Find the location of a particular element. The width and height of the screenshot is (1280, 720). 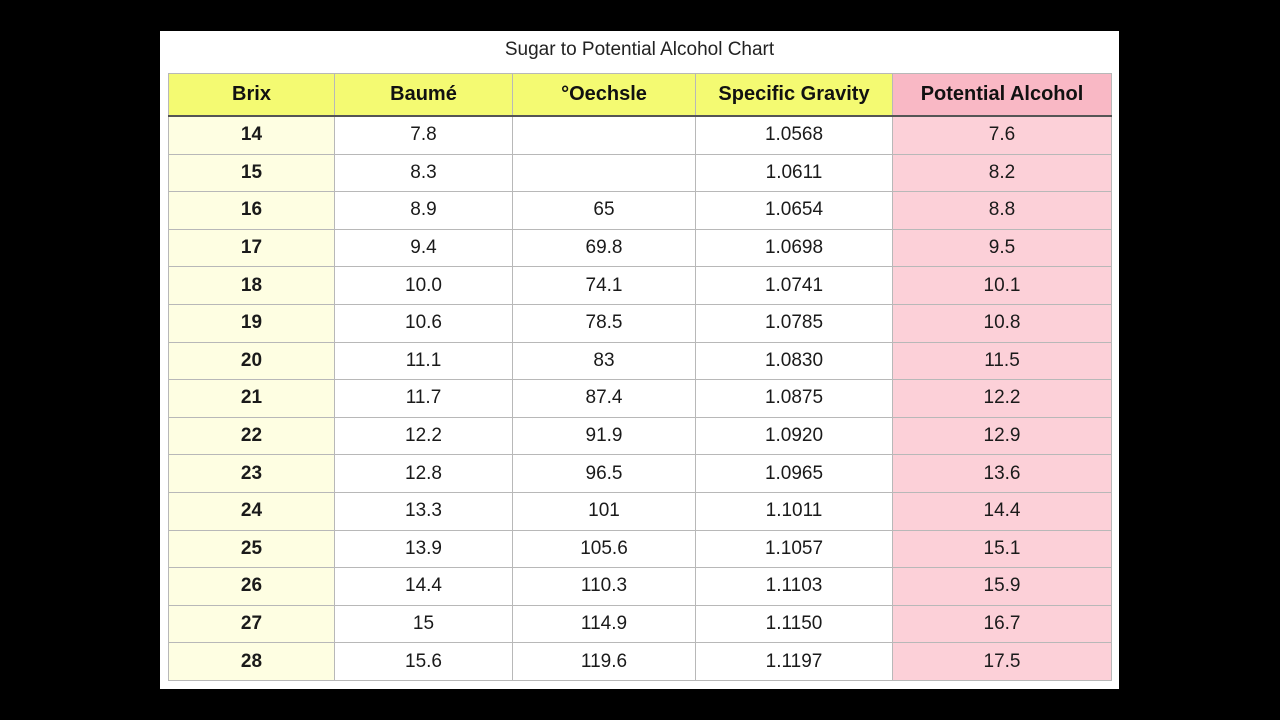

baume-cell: 15 is located at coordinates (423, 624).